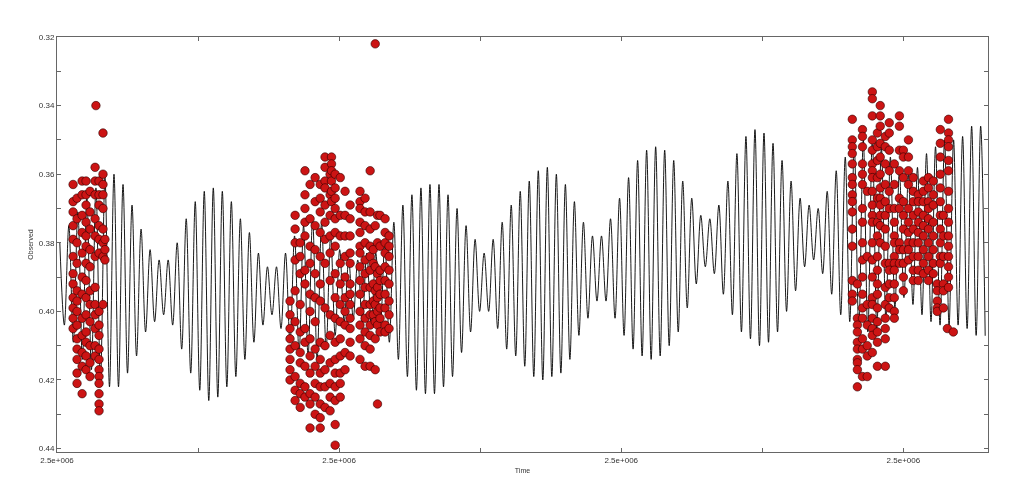 The width and height of the screenshot is (1024, 499). What do you see at coordinates (46, 174) in the screenshot?
I see `y-tick-label: 0.36` at bounding box center [46, 174].